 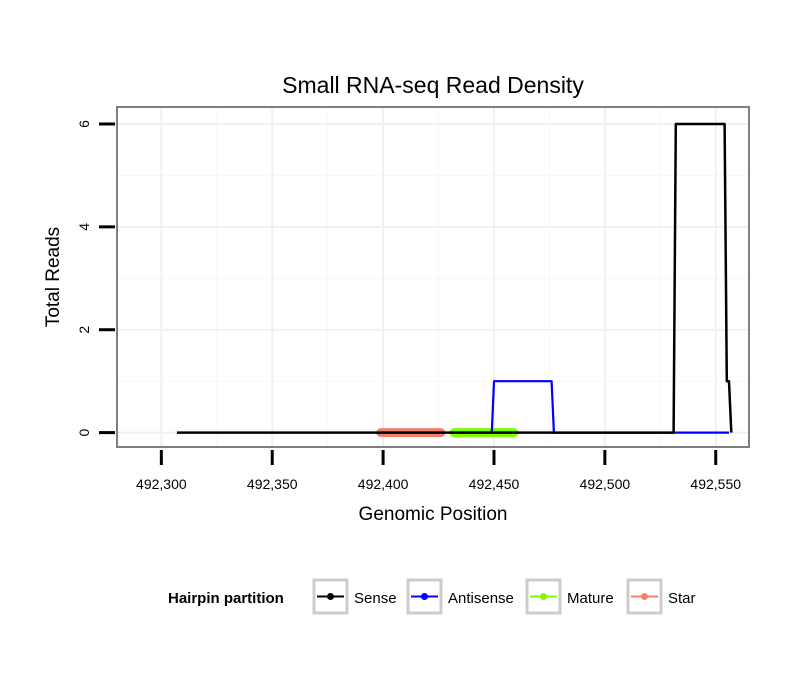 What do you see at coordinates (590, 598) in the screenshot?
I see `legend-label-mature: Mature` at bounding box center [590, 598].